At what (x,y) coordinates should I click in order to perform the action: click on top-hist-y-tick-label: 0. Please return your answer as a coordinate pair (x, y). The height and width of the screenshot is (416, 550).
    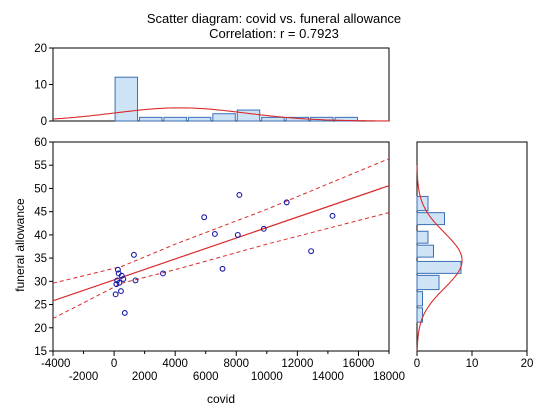
    Looking at the image, I should click on (44, 122).